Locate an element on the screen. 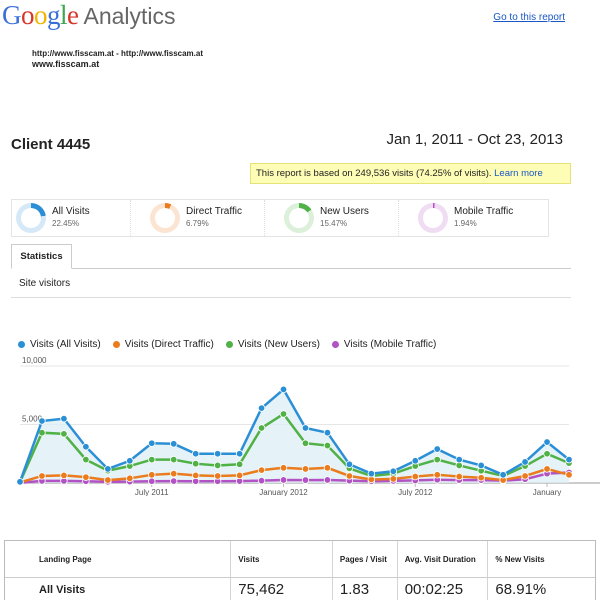 Image resolution: width=600 pixels, height=600 pixels. legend-item: Visits (Direct Traffic) is located at coordinates (163, 344).